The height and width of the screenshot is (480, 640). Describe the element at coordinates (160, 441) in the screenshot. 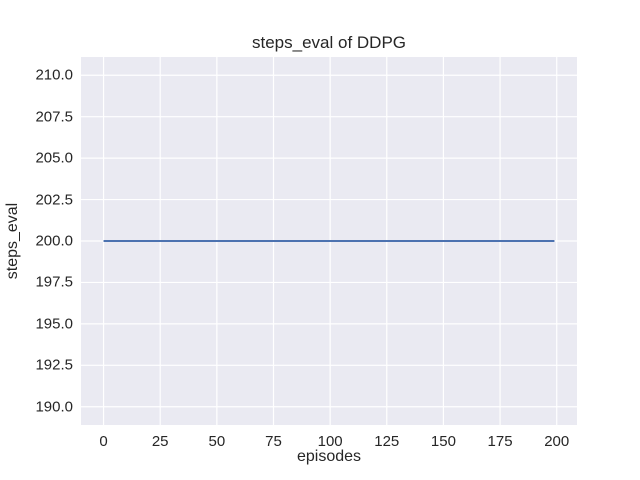

I see `x-tick-label: 25` at that location.